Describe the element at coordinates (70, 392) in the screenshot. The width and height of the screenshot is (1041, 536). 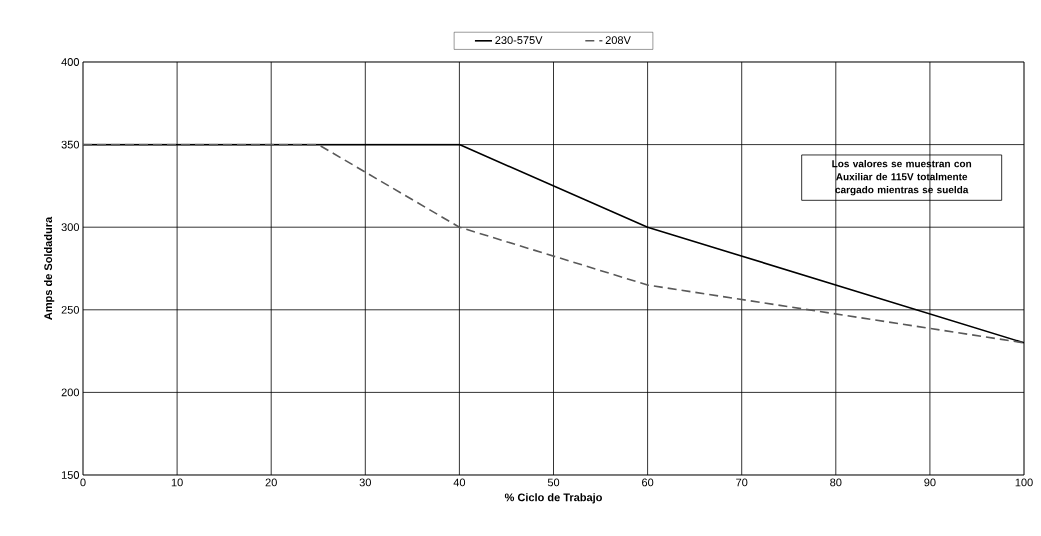
I see `y-tick-label: 200` at that location.